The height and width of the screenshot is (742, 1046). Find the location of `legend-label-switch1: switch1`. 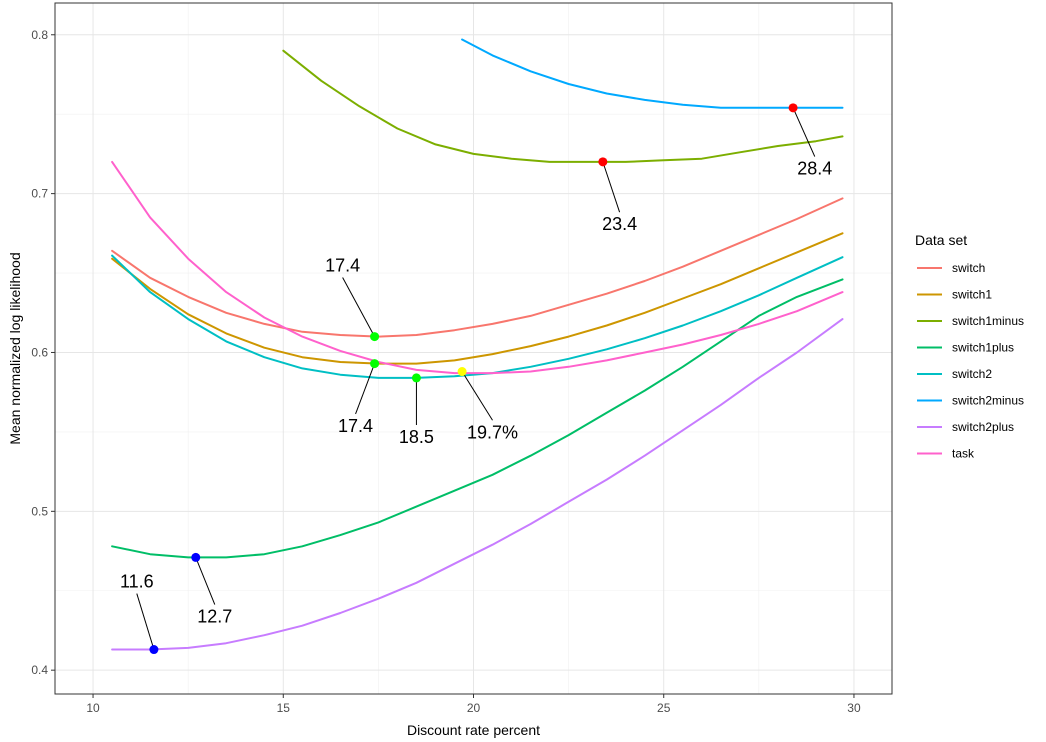

legend-label-switch1: switch1 is located at coordinates (972, 295).